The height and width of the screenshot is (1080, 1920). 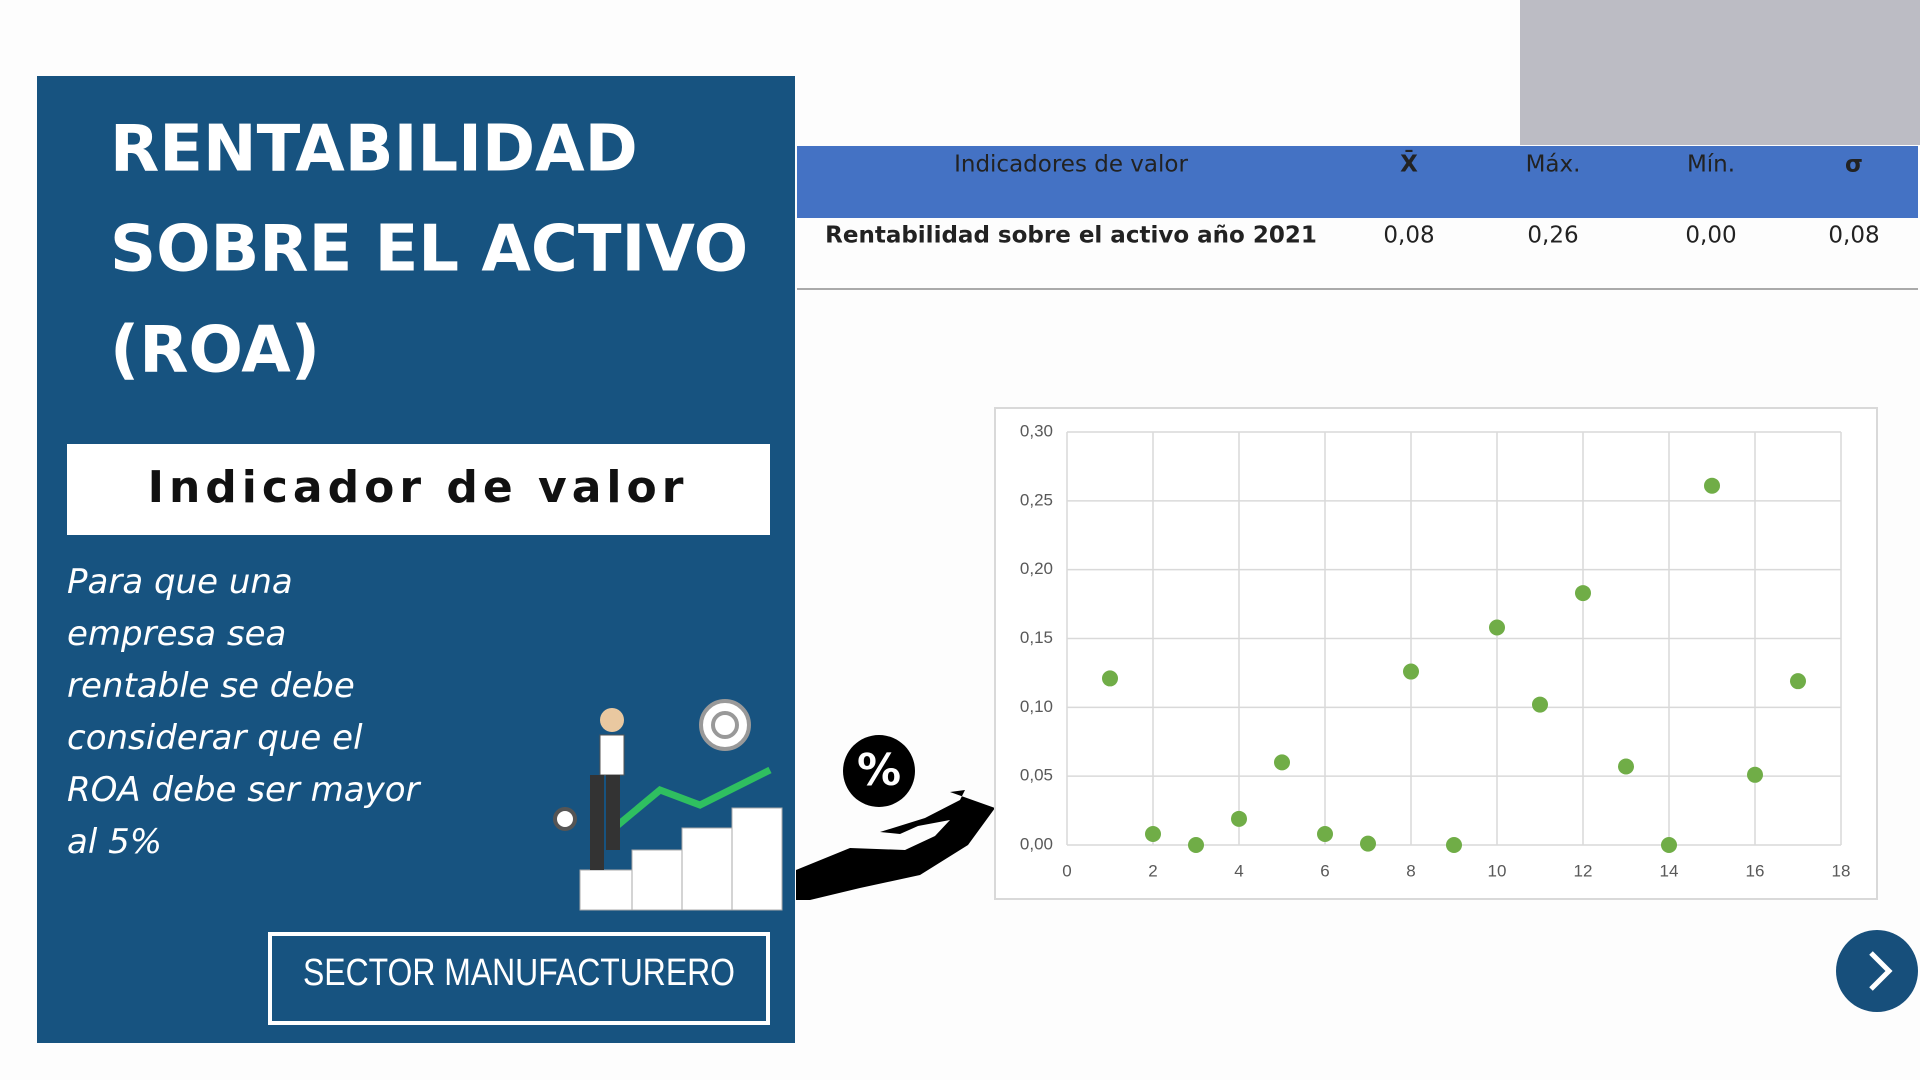 I want to click on y-tick-label: 0,00, so click(x=1036, y=843).